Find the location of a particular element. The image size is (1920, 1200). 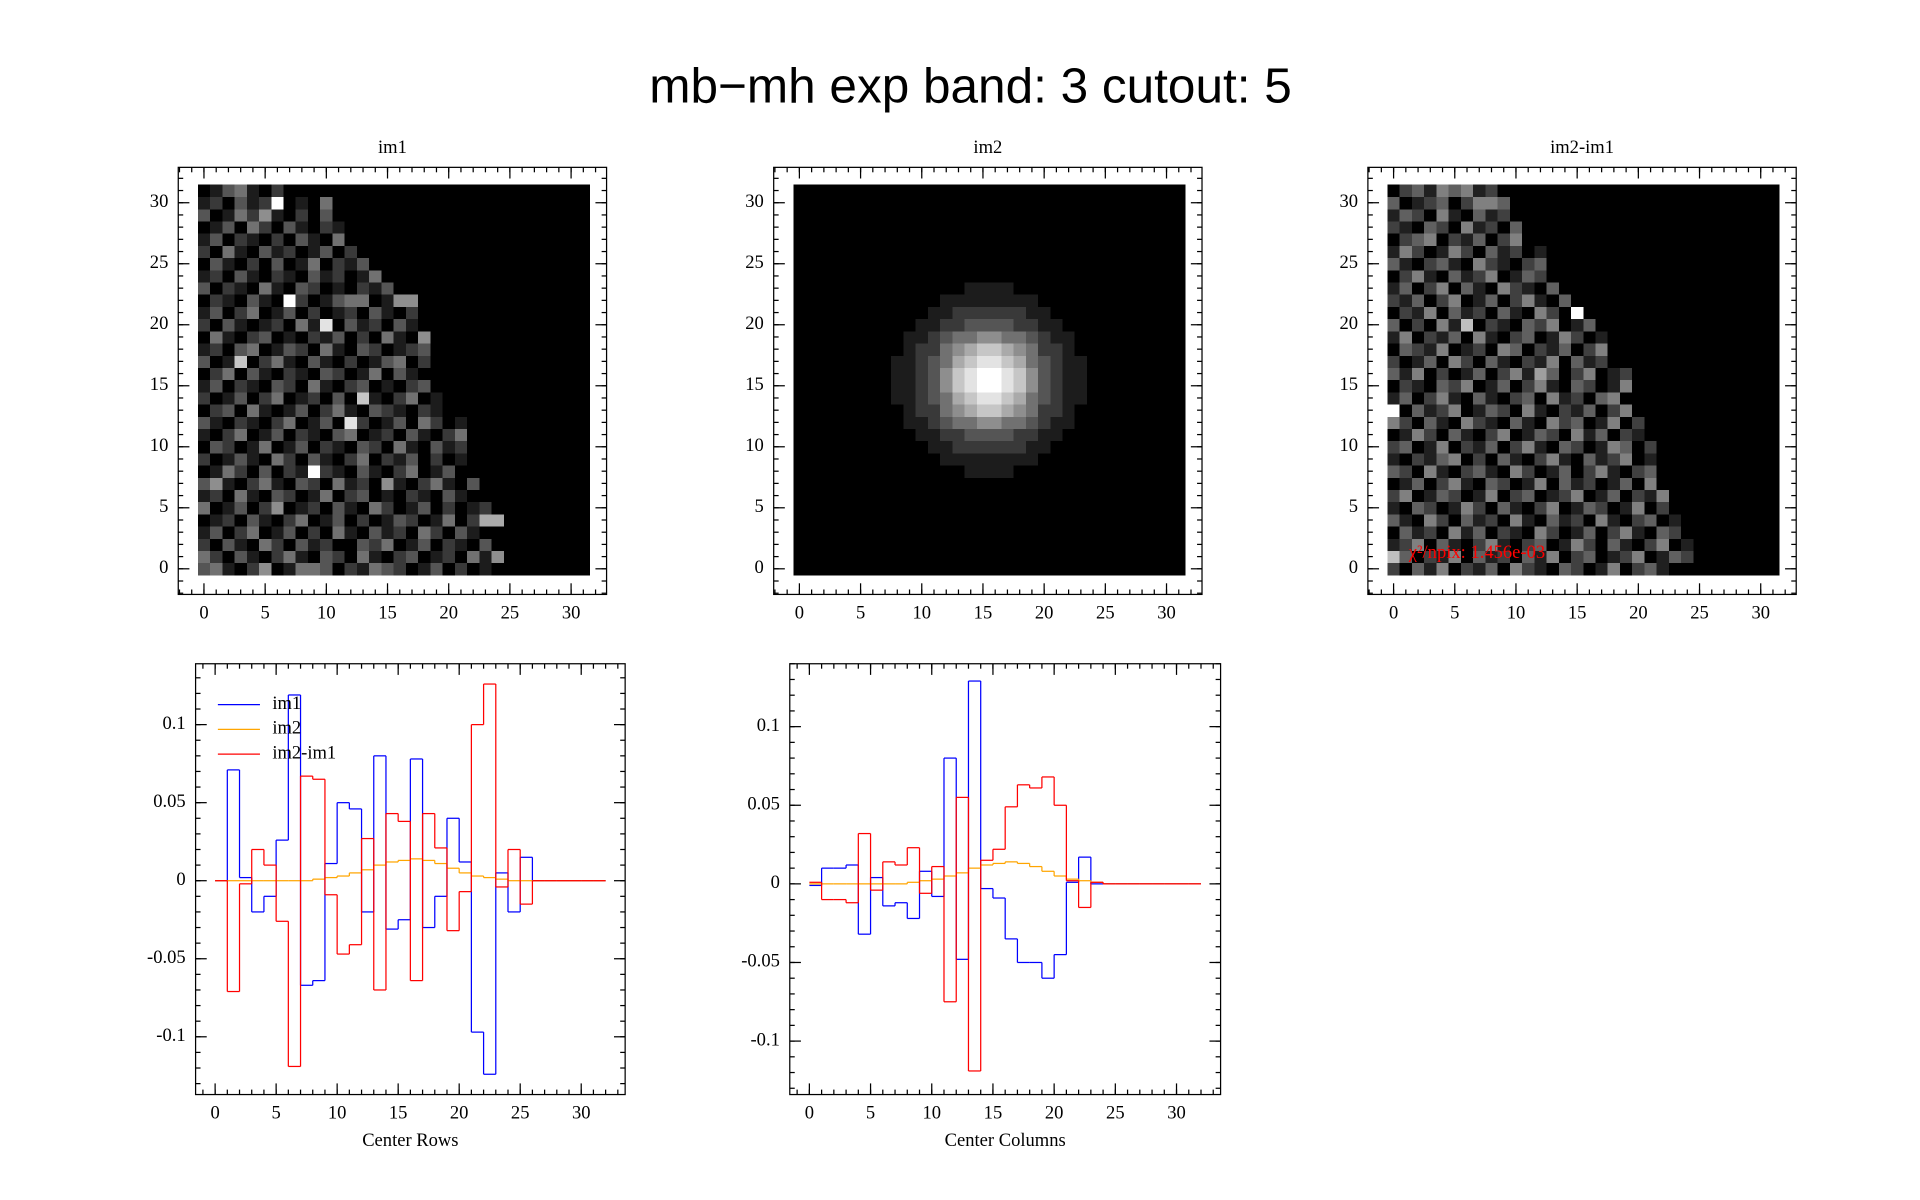

x-tick-label: 25 is located at coordinates (520, 1113).